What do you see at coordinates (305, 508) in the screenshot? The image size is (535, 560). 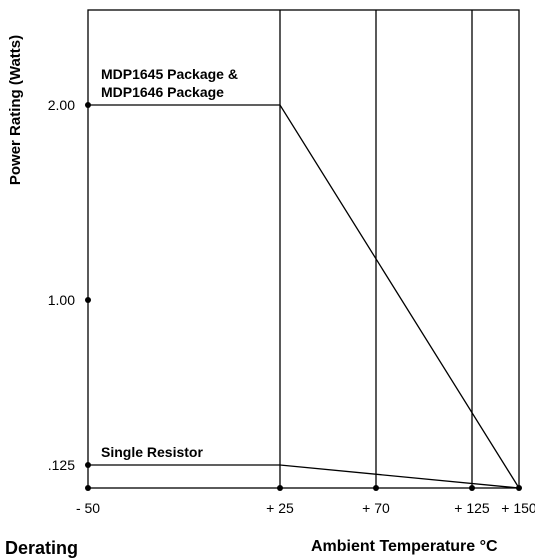 I see `x-tick-labels: - 50 + 25 + 70 + 125 + 150` at bounding box center [305, 508].